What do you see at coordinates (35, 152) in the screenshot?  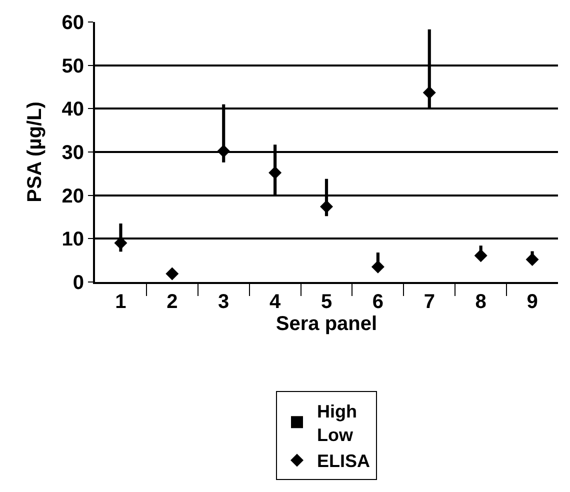 I see `y-axis-title: PSA (µg/L)` at bounding box center [35, 152].